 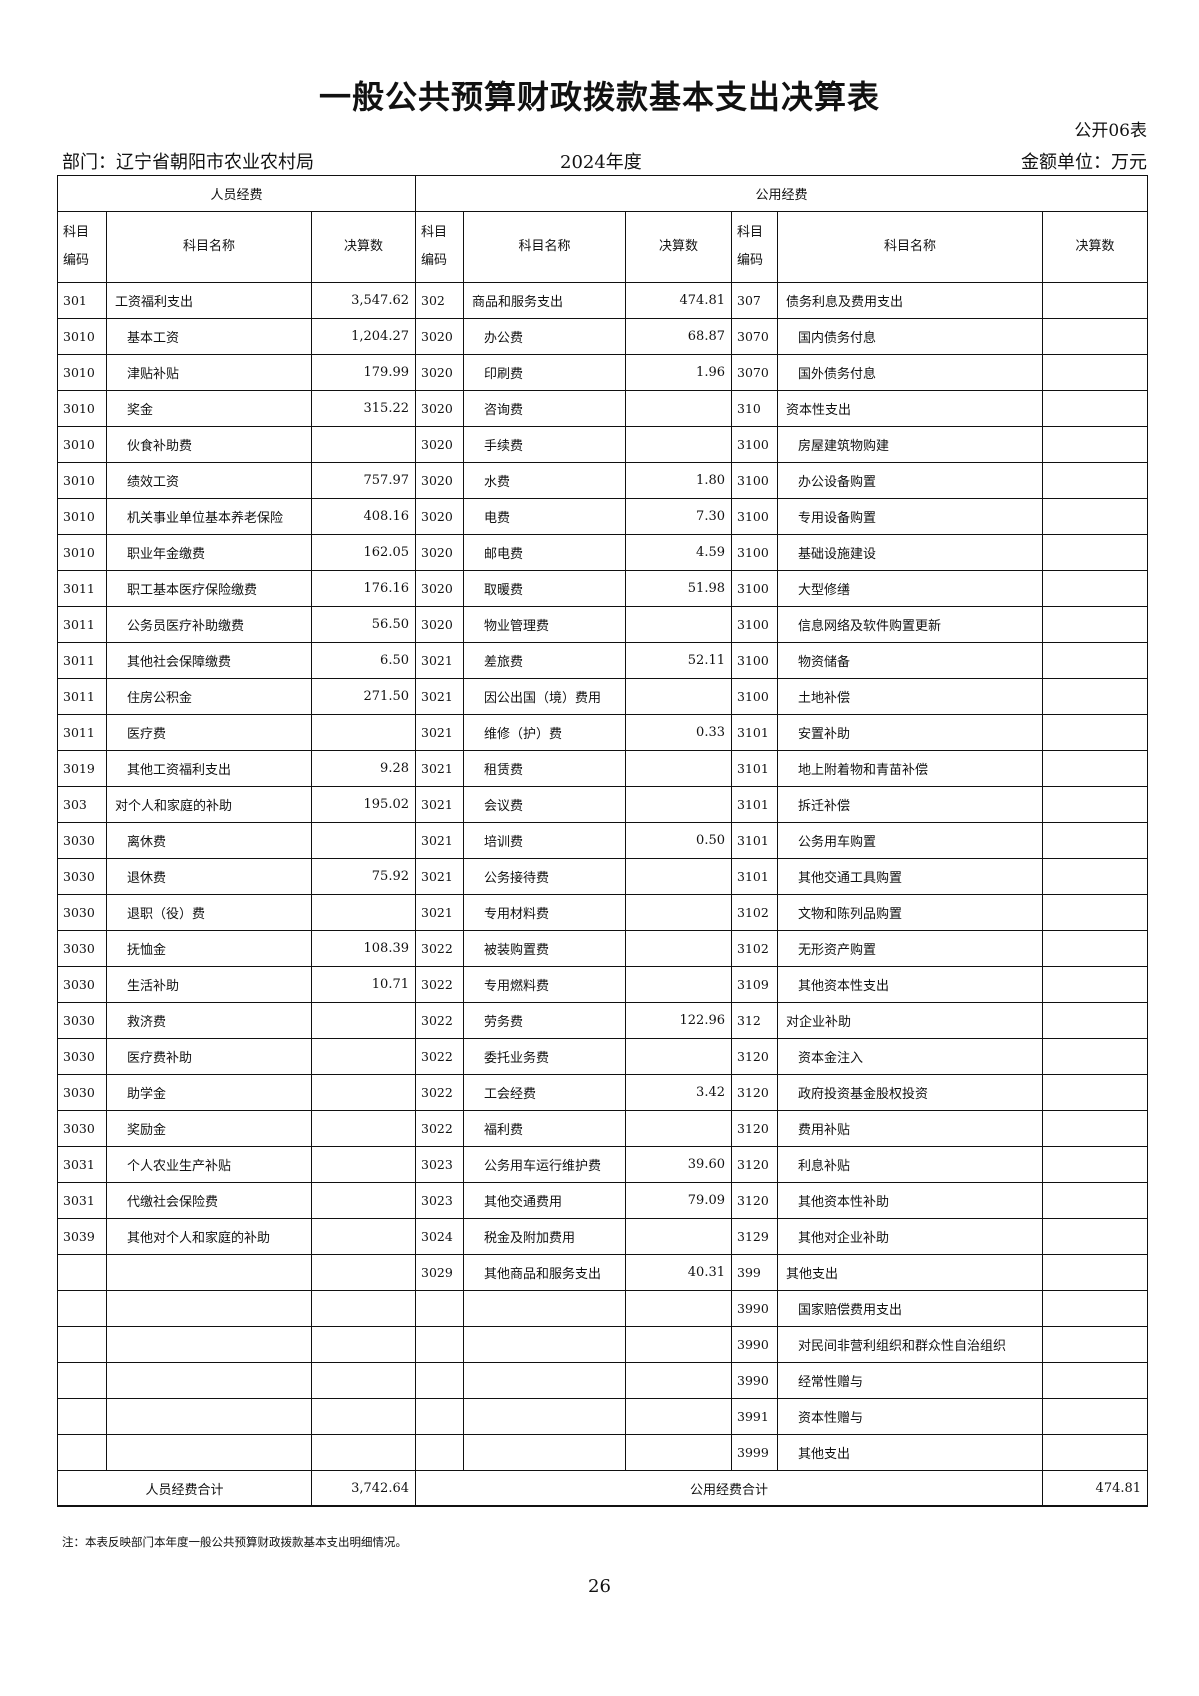 What do you see at coordinates (544, 1128) in the screenshot?
I see `goods-name: 福利费` at bounding box center [544, 1128].